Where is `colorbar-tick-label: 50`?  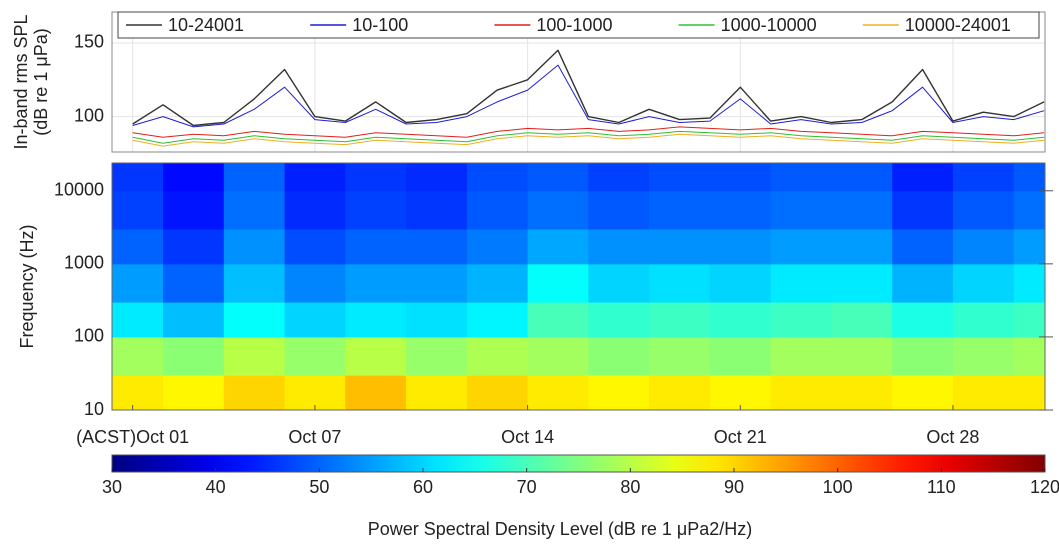 colorbar-tick-label: 50 is located at coordinates (319, 487).